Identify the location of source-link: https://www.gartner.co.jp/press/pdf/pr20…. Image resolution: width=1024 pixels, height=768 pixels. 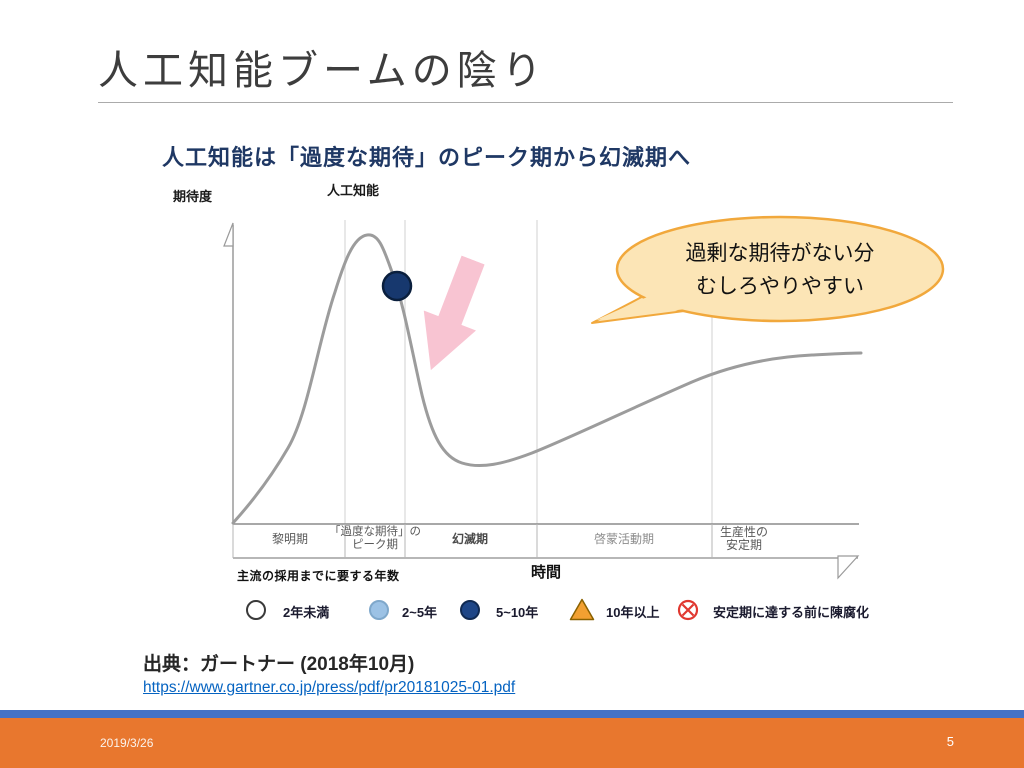
(329, 687).